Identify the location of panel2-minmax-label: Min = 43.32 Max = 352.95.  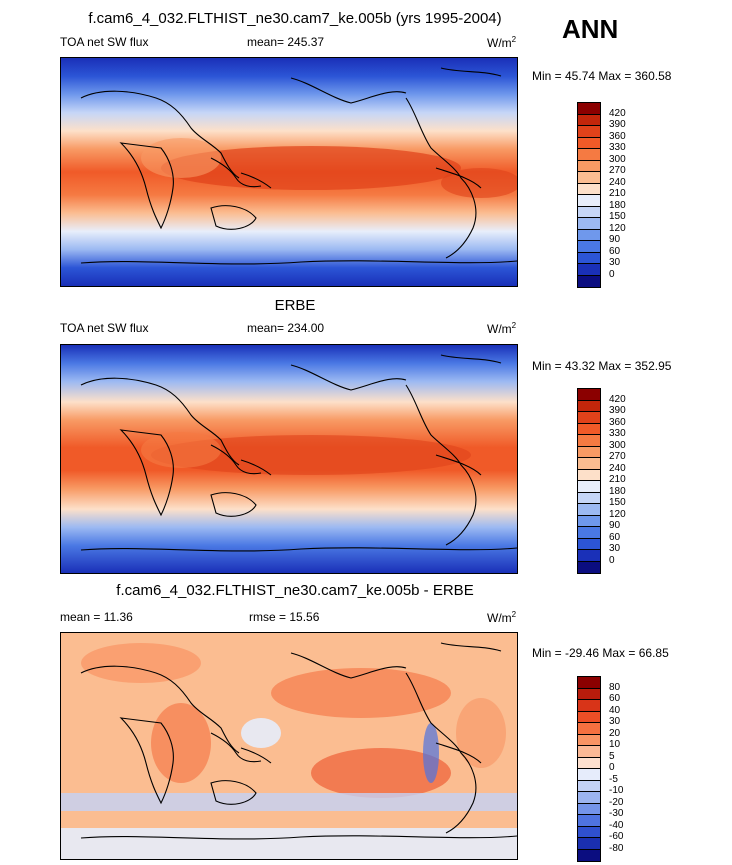
(602, 366).